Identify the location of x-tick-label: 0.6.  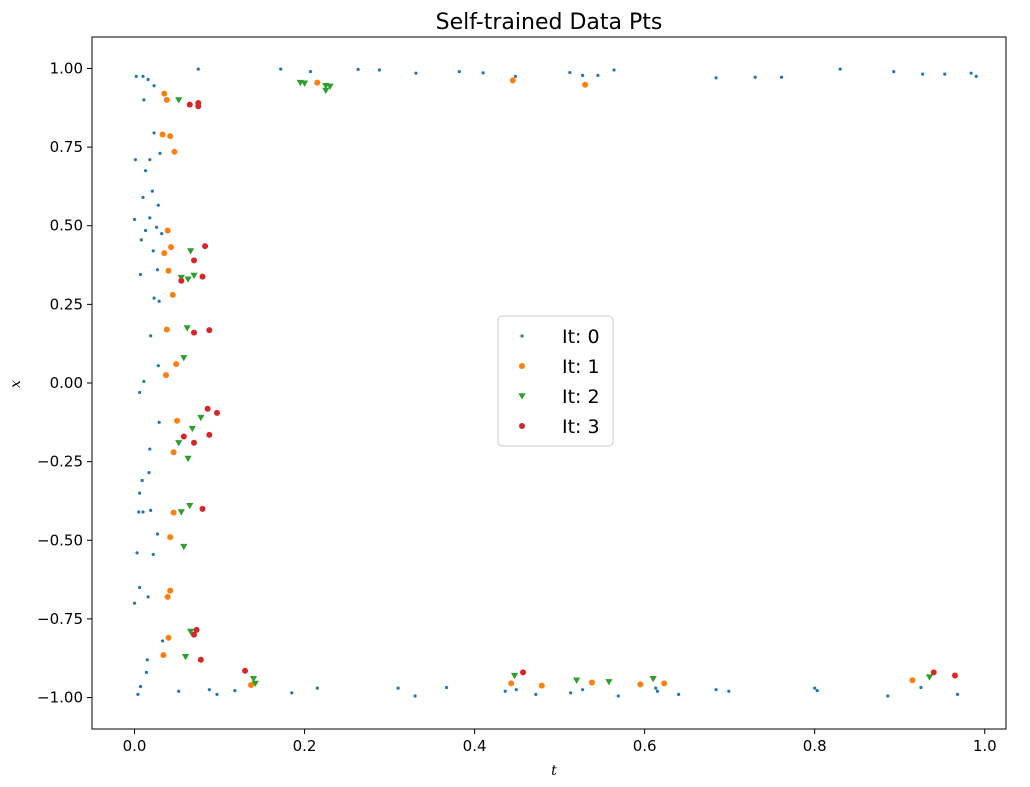
(645, 746).